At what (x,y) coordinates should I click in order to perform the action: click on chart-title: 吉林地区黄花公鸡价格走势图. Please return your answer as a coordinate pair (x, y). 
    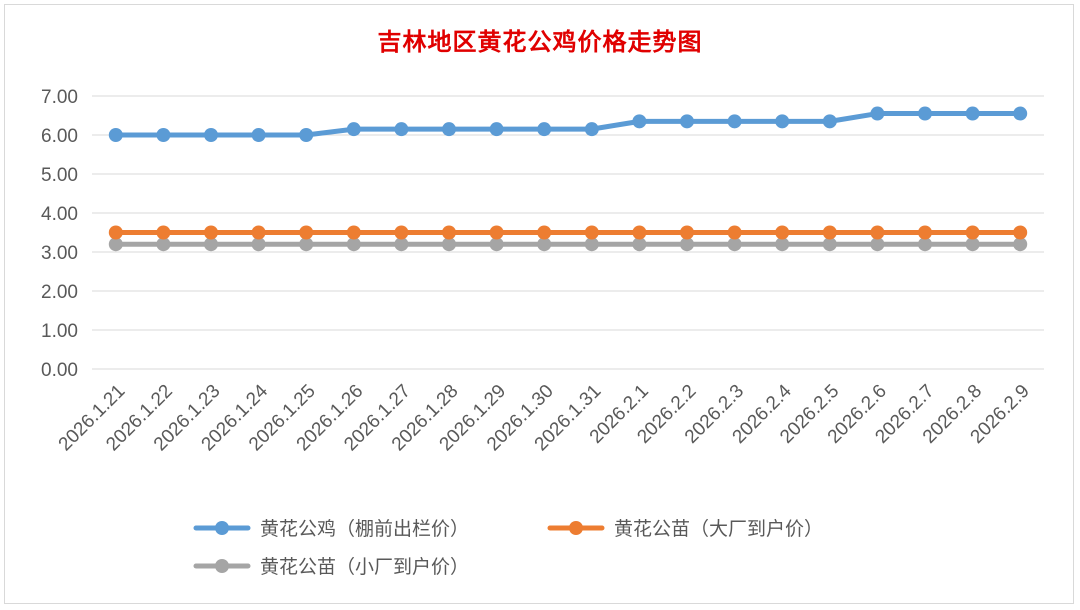
    Looking at the image, I should click on (540, 41).